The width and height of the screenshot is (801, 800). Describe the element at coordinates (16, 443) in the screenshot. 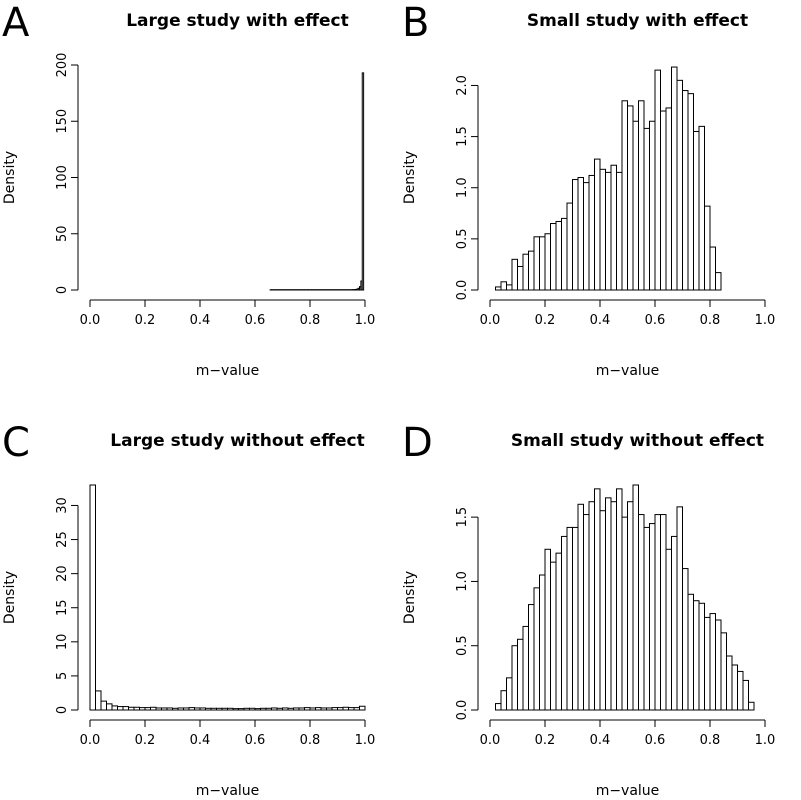

I see `panel-letter: C` at that location.